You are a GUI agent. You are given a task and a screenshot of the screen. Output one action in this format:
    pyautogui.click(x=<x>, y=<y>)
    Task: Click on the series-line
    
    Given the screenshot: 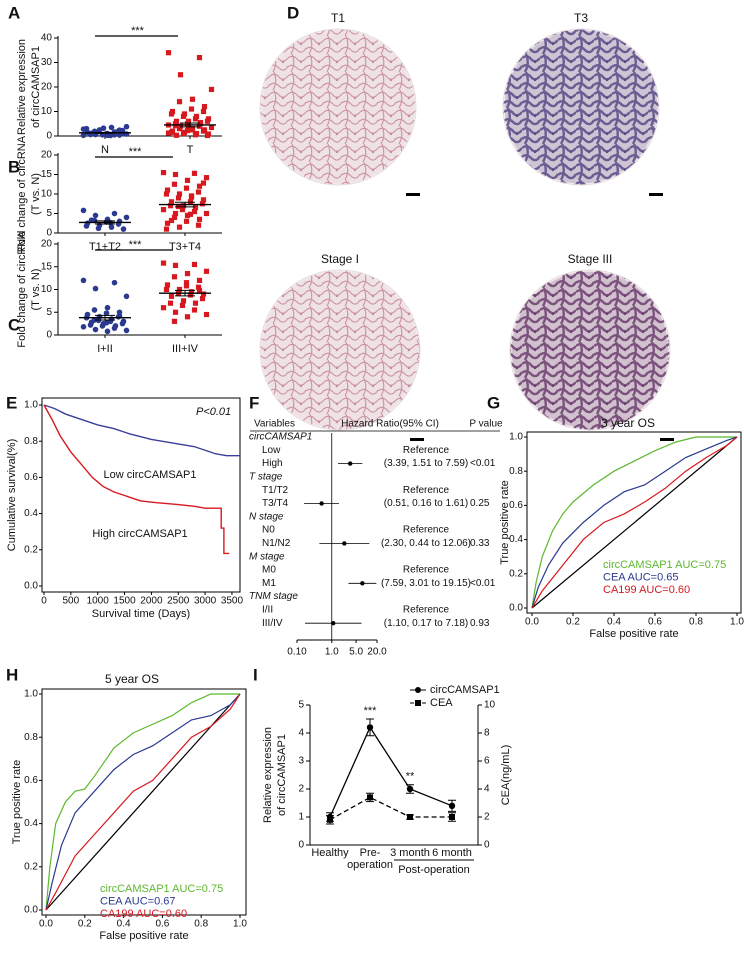 What is the action you would take?
    pyautogui.click(x=390, y=808)
    